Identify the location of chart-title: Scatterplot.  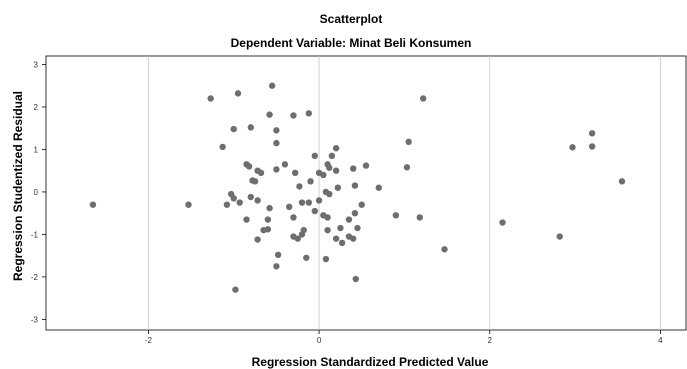
(351, 19).